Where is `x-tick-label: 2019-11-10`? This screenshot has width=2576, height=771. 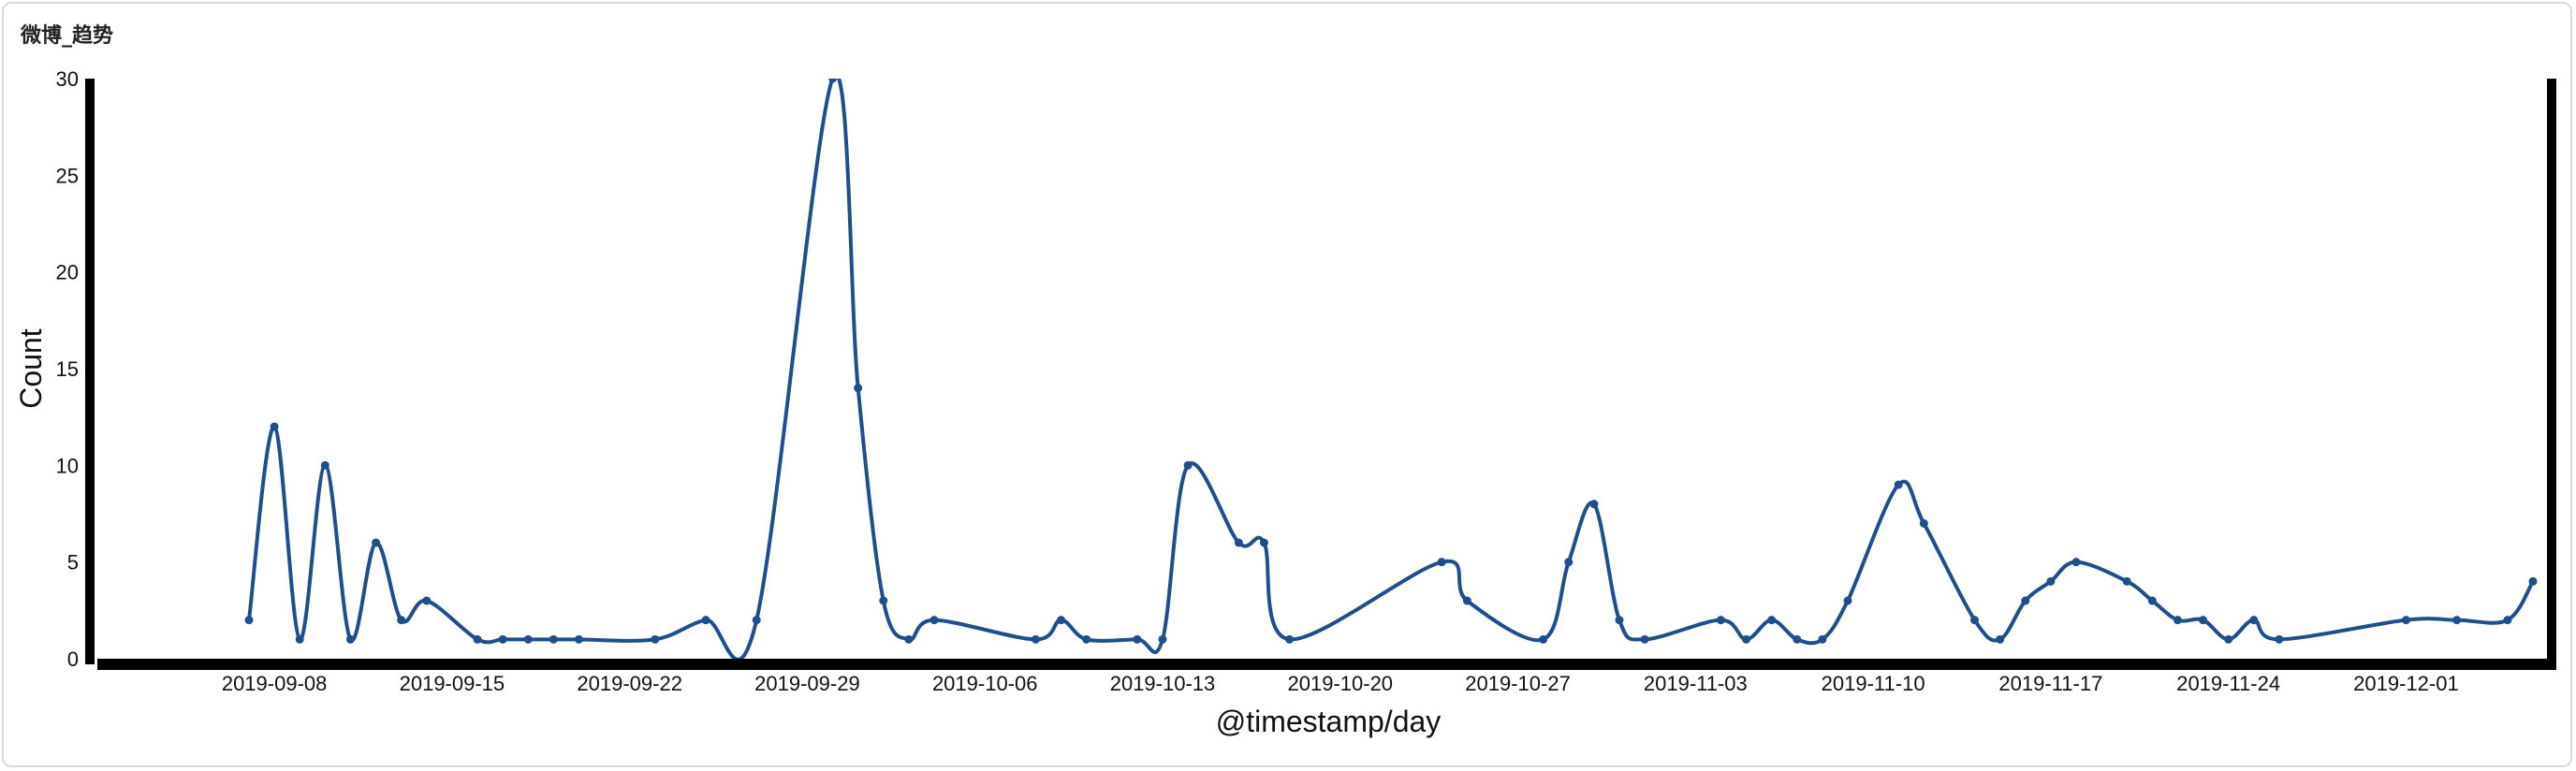 x-tick-label: 2019-11-10 is located at coordinates (1873, 683).